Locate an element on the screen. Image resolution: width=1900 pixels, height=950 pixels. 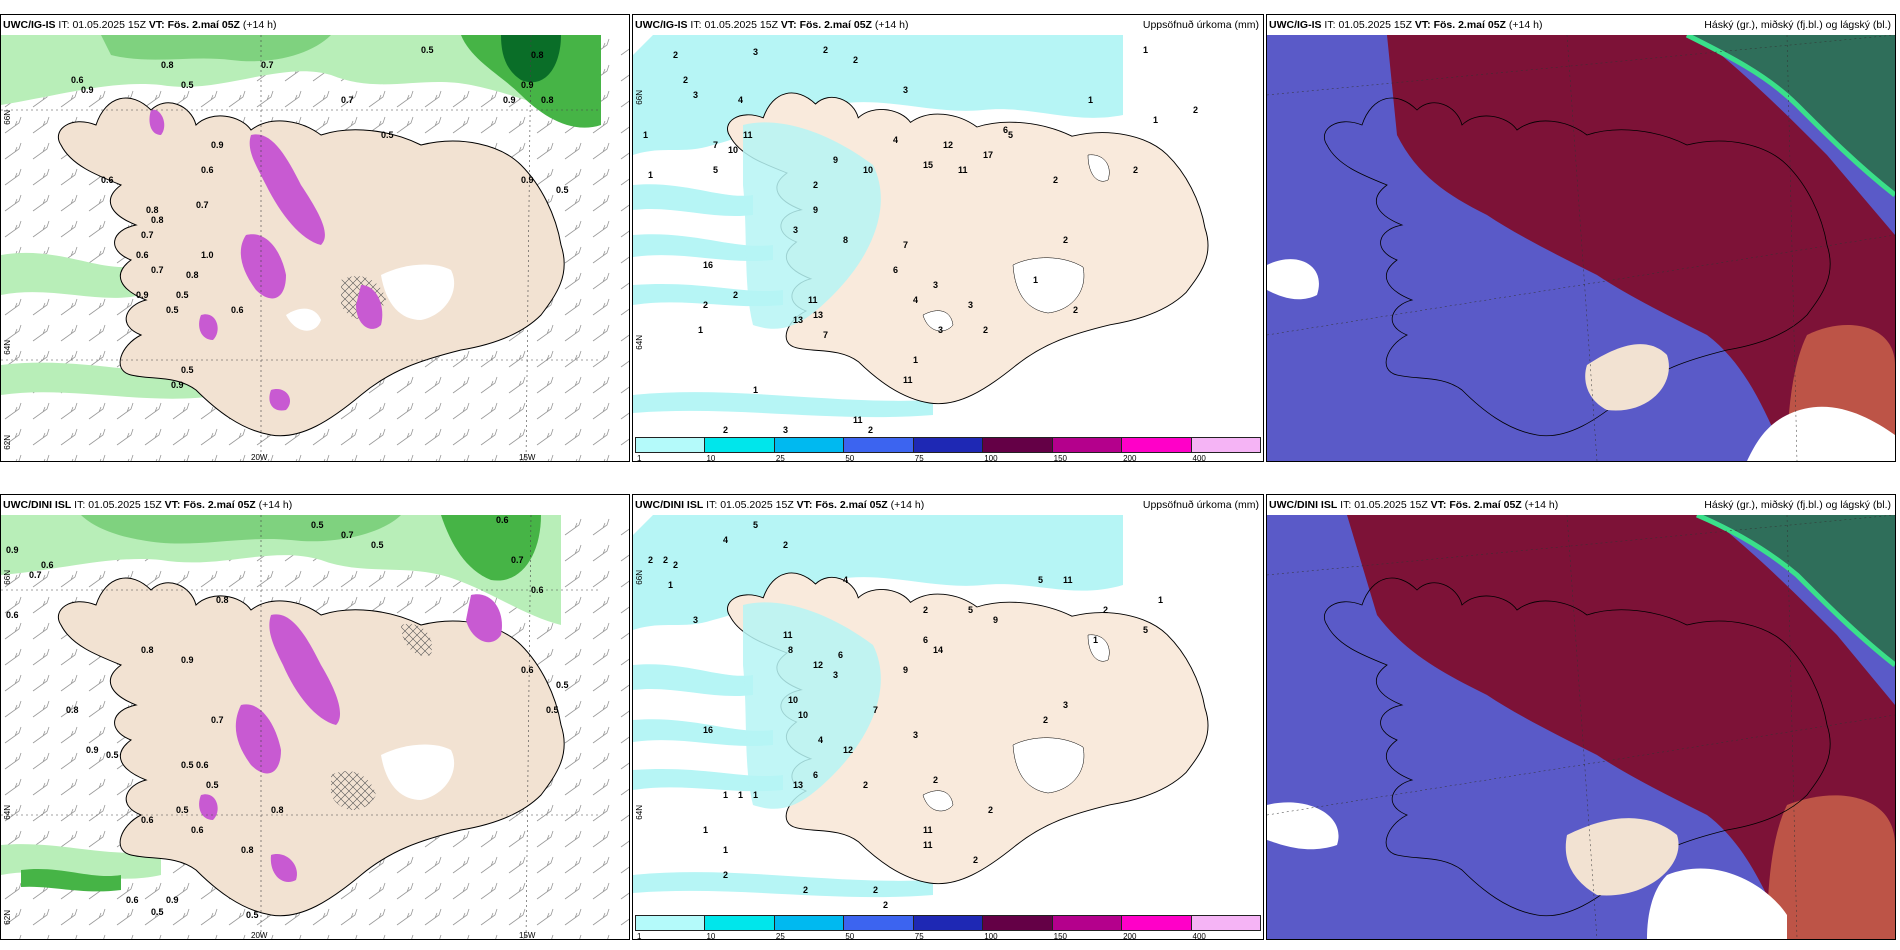
clear-sky is located at coordinates (1581, 360).